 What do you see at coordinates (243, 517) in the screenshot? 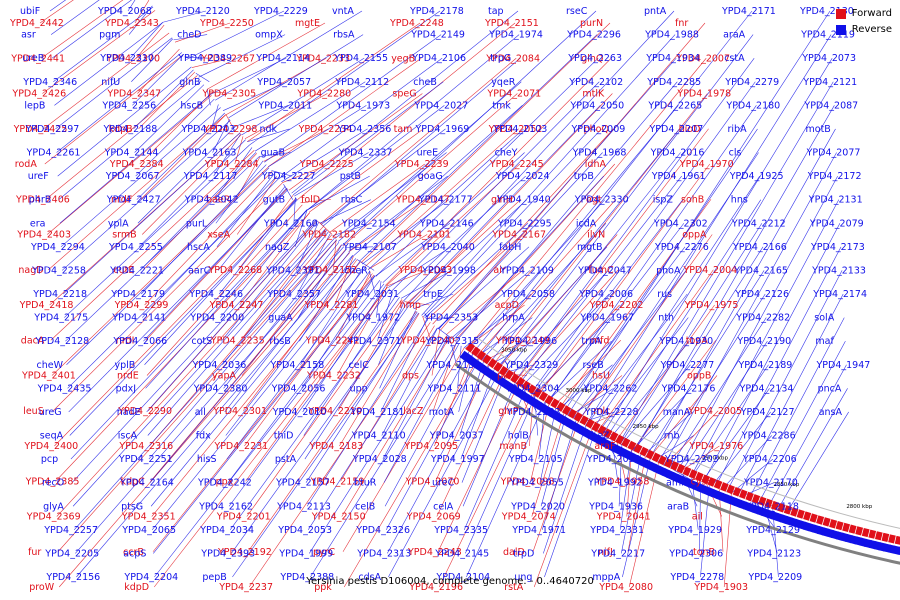
I see `forward-gene-label: YPD4_2201` at bounding box center [243, 517].